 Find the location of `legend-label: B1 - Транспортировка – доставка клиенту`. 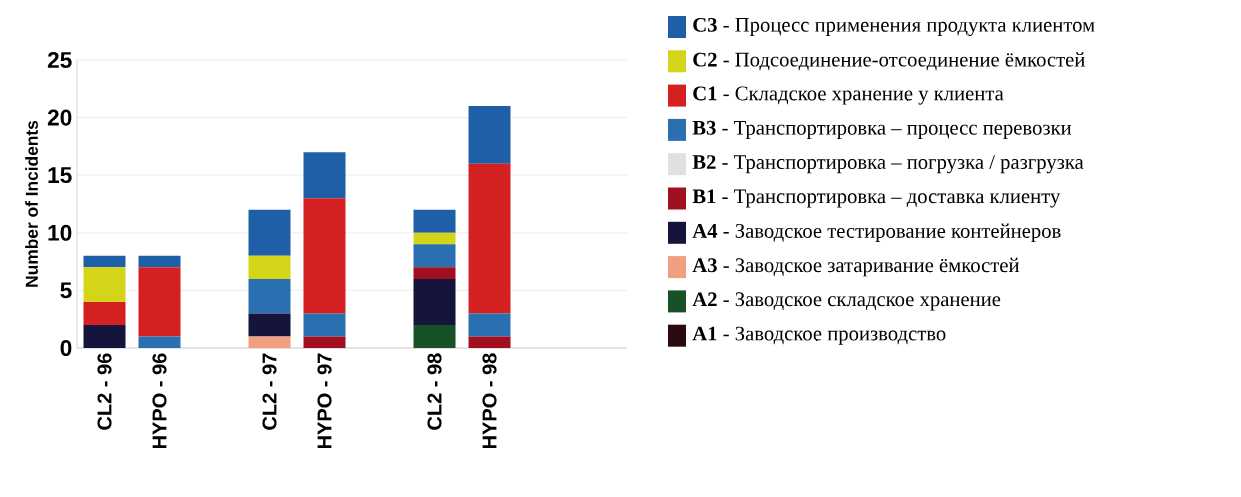

legend-label: B1 - Транспортировка – доставка клиенту is located at coordinates (876, 198).